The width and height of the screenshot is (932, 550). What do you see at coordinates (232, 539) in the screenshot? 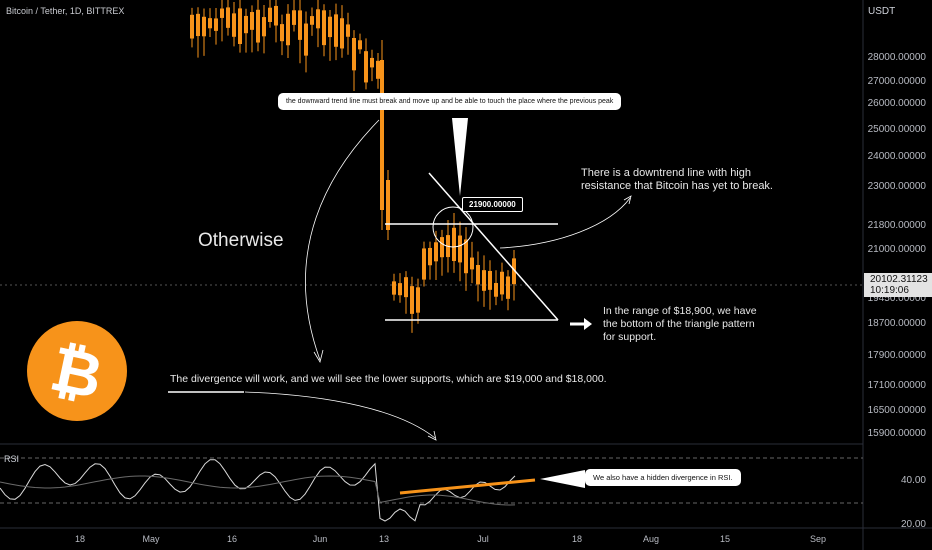
I see `time-label: 16` at bounding box center [232, 539].